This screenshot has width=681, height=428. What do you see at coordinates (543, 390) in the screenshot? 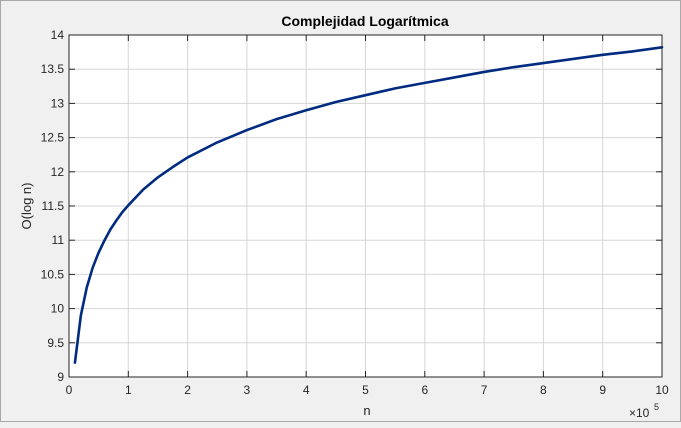
I see `x-tick-label: 8` at bounding box center [543, 390].